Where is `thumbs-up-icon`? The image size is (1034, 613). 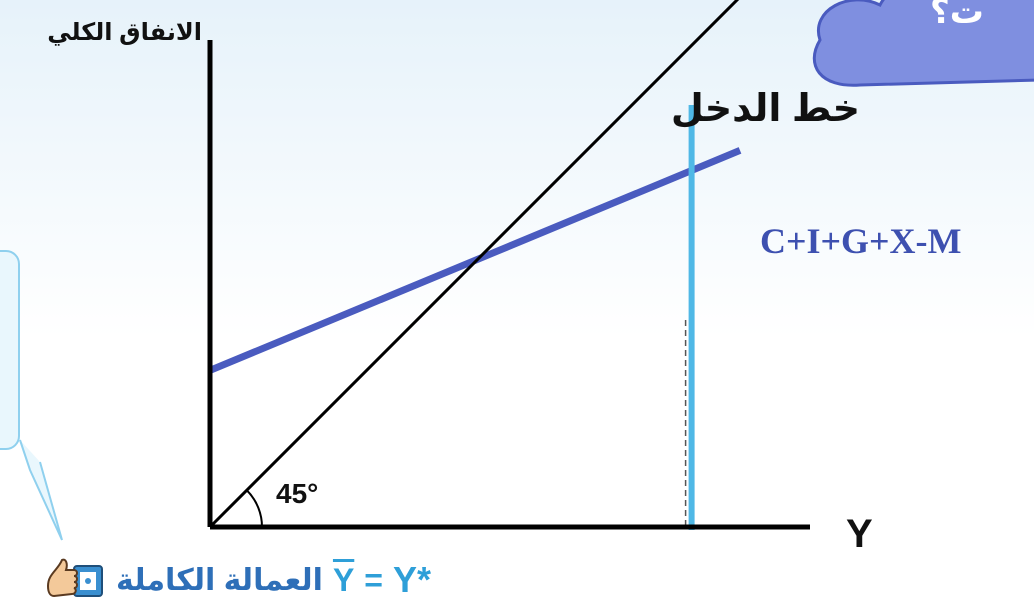
thumbs-up-icon is located at coordinates (74, 578).